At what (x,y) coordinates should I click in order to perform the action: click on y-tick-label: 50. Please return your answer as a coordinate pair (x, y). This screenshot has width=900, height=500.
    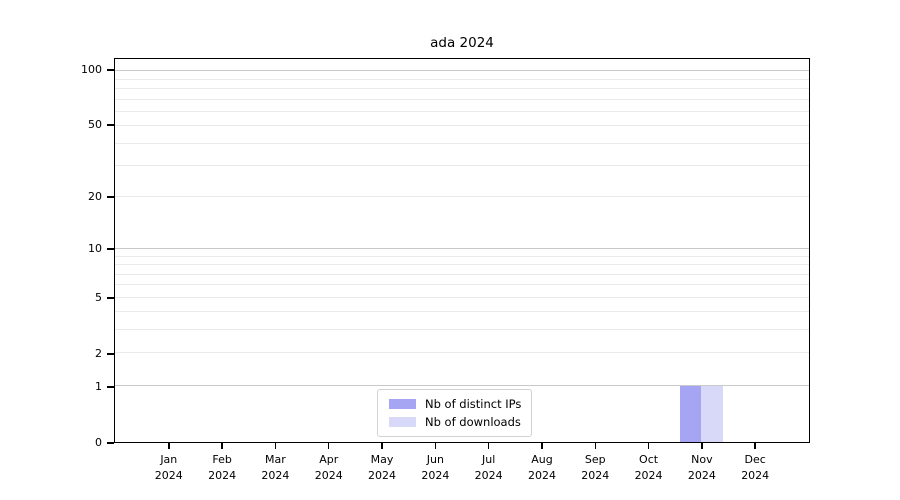
    Looking at the image, I should click on (95, 125).